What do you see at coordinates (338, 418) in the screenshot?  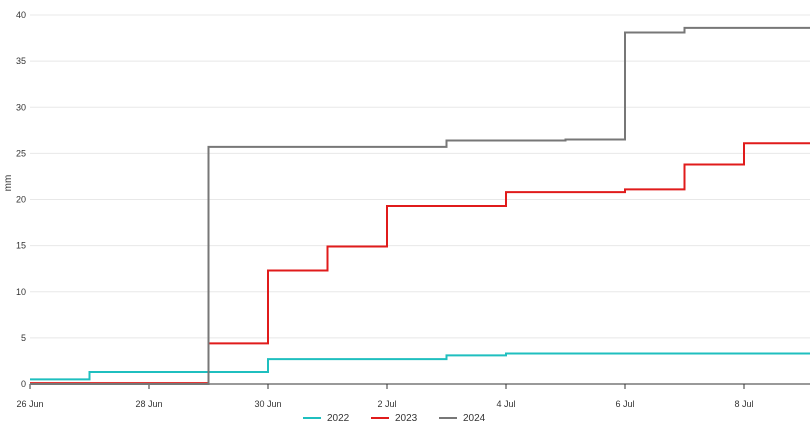 I see `legend-label: 2022` at bounding box center [338, 418].